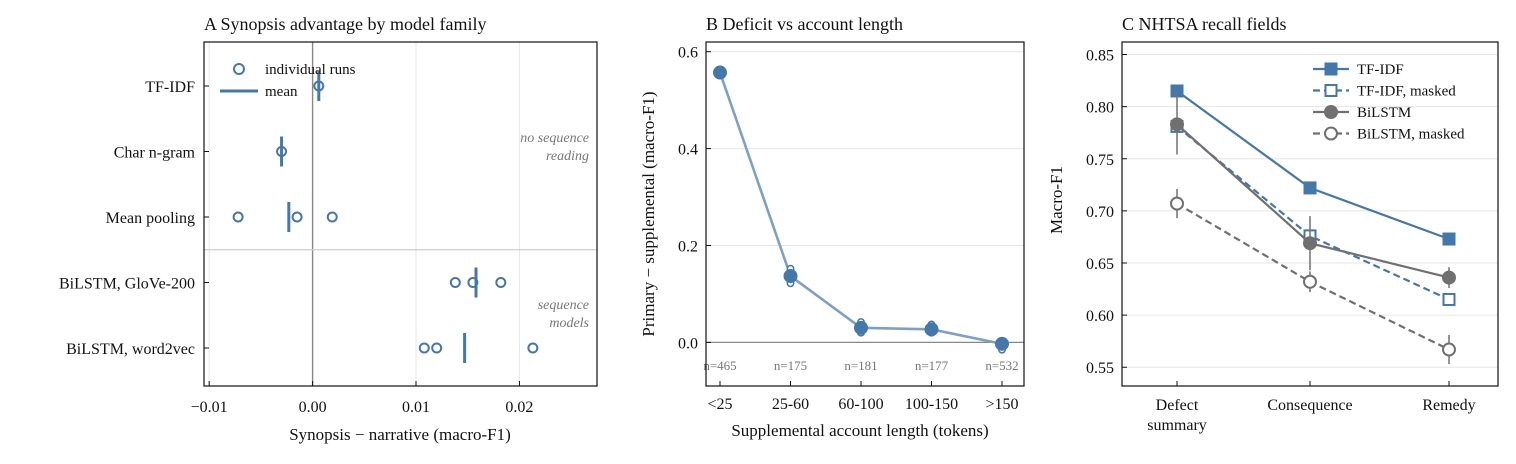 The image size is (1516, 464). Describe the element at coordinates (804, 24) in the screenshot. I see `panel-b-title: B Deficit vs account length` at that location.